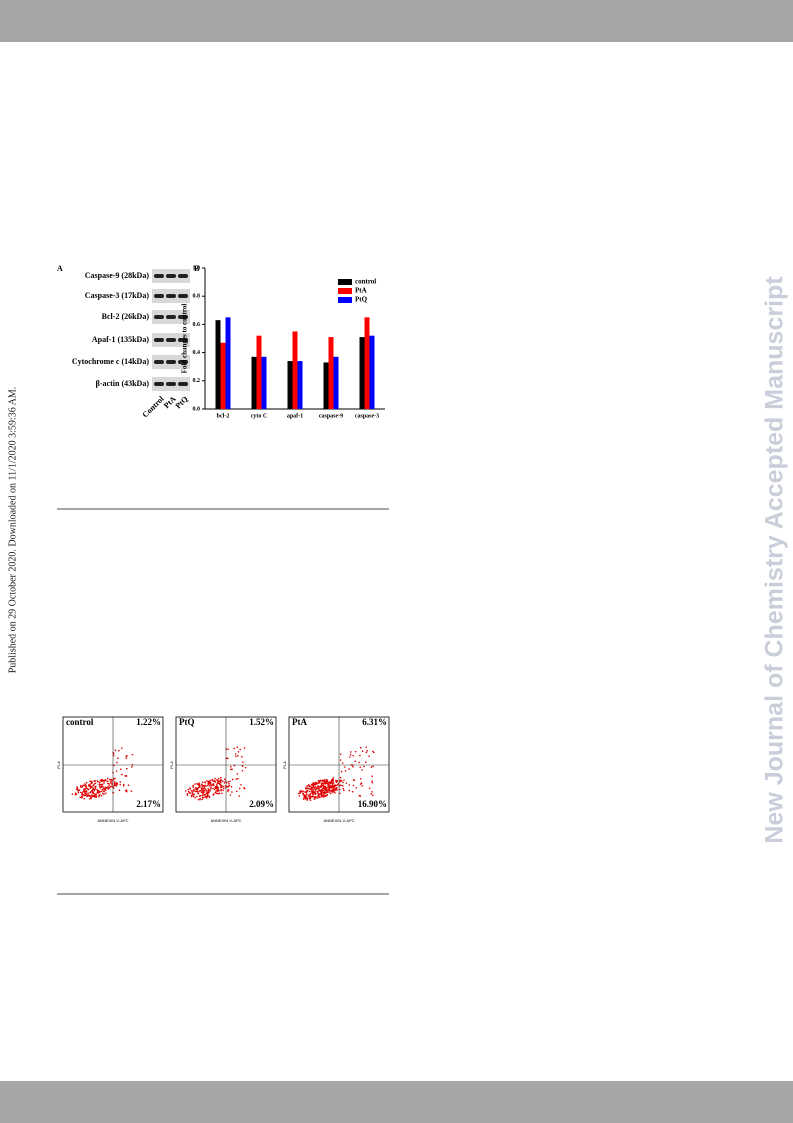 Image resolution: width=793 pixels, height=1123 pixels. I want to click on y-tick-label: 0.0, so click(197, 409).